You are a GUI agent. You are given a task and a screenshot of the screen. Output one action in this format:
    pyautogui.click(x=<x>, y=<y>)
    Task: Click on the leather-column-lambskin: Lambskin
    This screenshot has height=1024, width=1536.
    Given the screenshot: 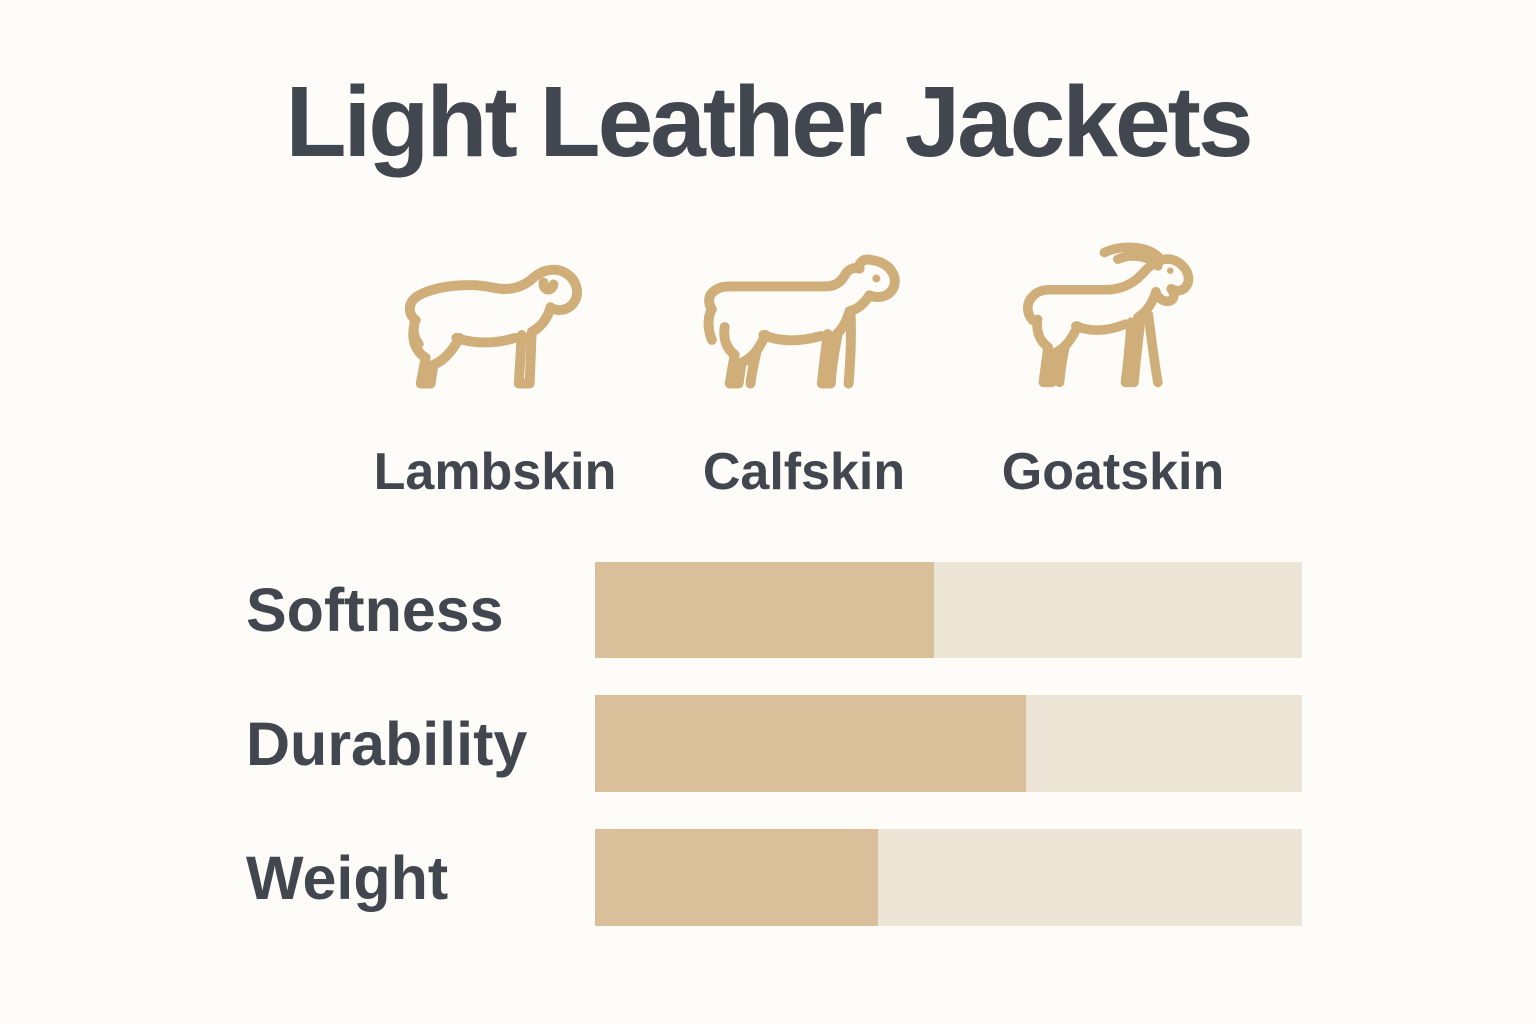 What is the action you would take?
    pyautogui.click(x=495, y=364)
    